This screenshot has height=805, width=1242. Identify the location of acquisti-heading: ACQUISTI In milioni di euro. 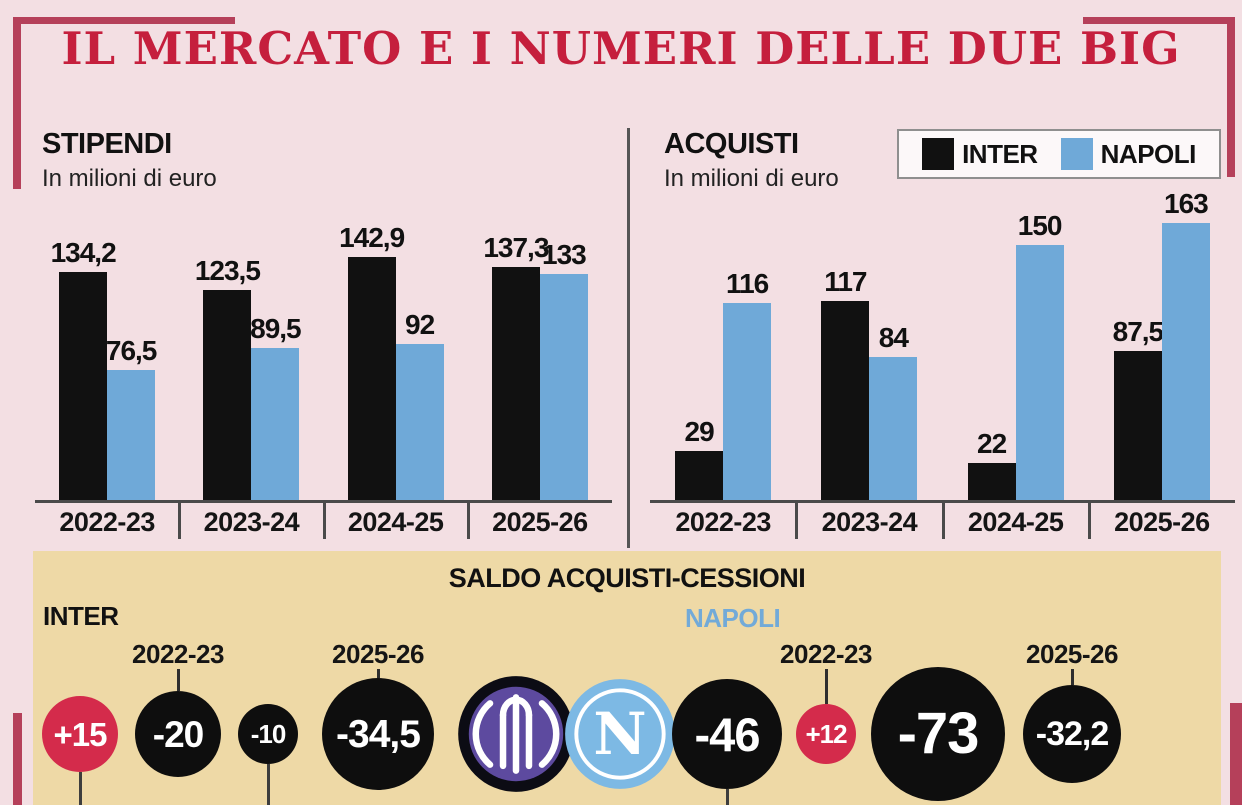
(834, 160).